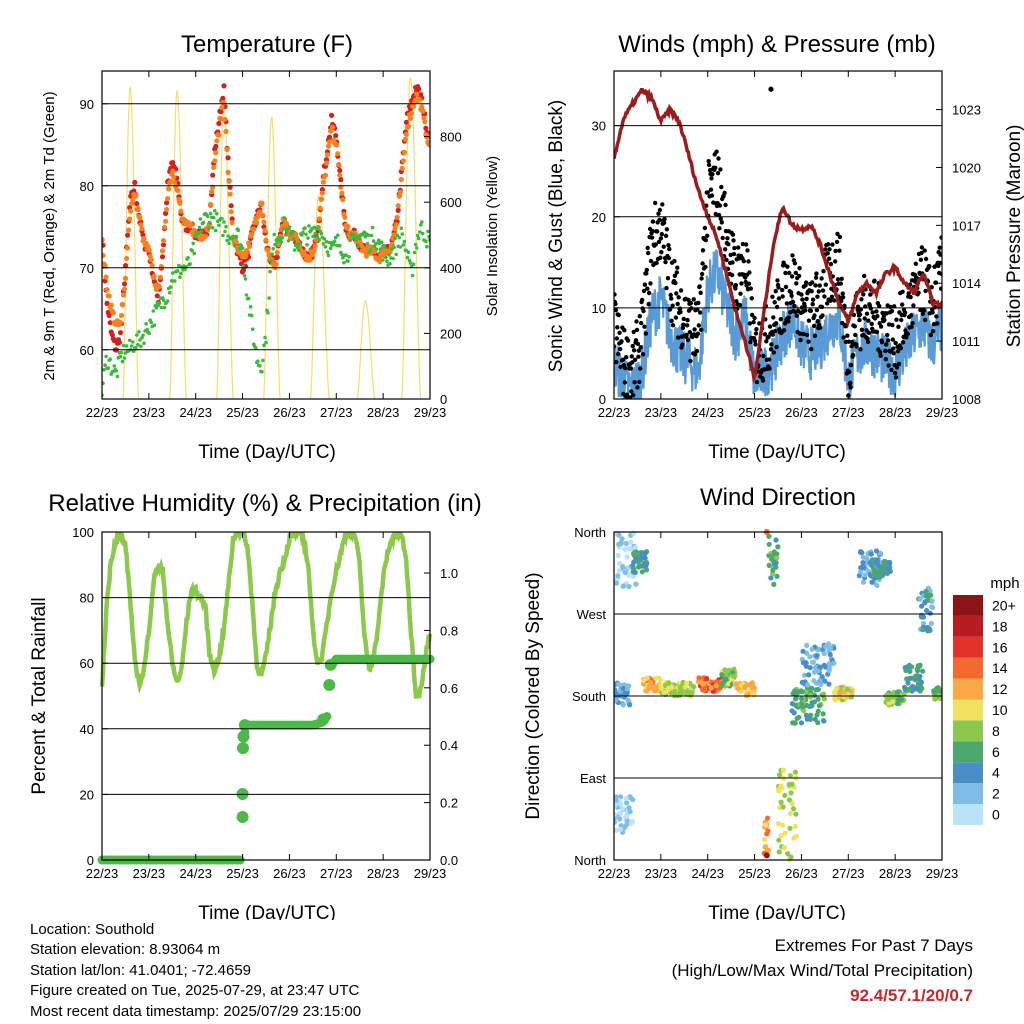 The image size is (1024, 1024). Describe the element at coordinates (225, 252) in the screenshot. I see `insolation-curve` at that location.